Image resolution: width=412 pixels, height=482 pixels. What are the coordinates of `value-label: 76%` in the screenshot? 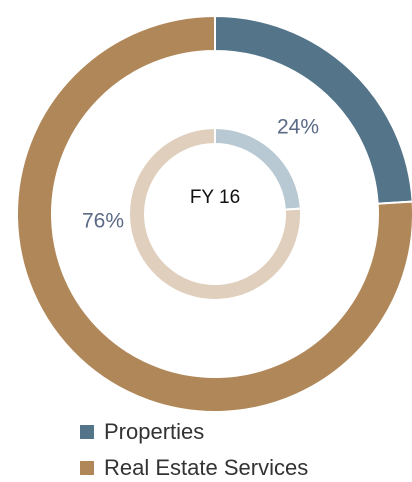 It's located at (103, 221).